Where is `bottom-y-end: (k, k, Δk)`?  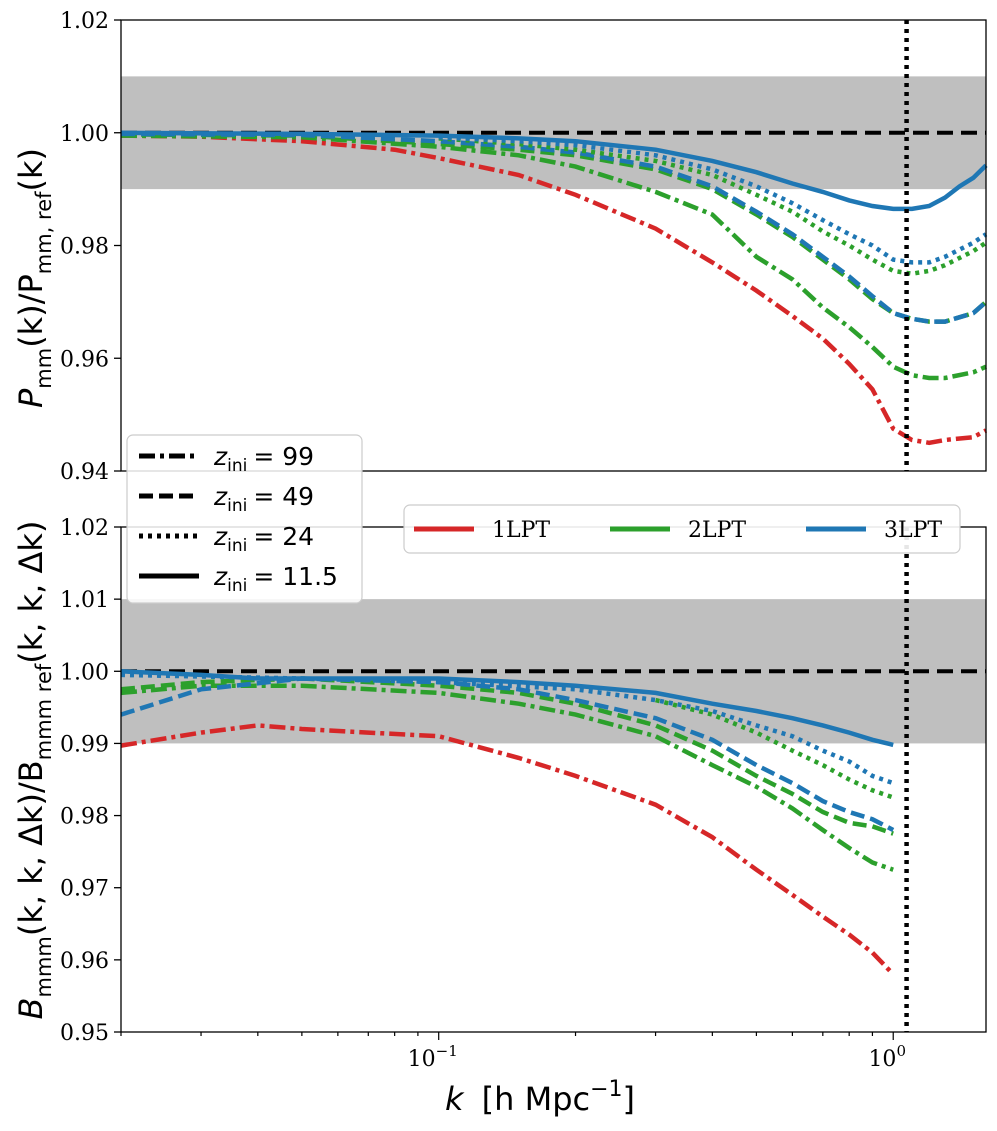
bottom-y-end: (k, k, Δk) is located at coordinates (31, 592).